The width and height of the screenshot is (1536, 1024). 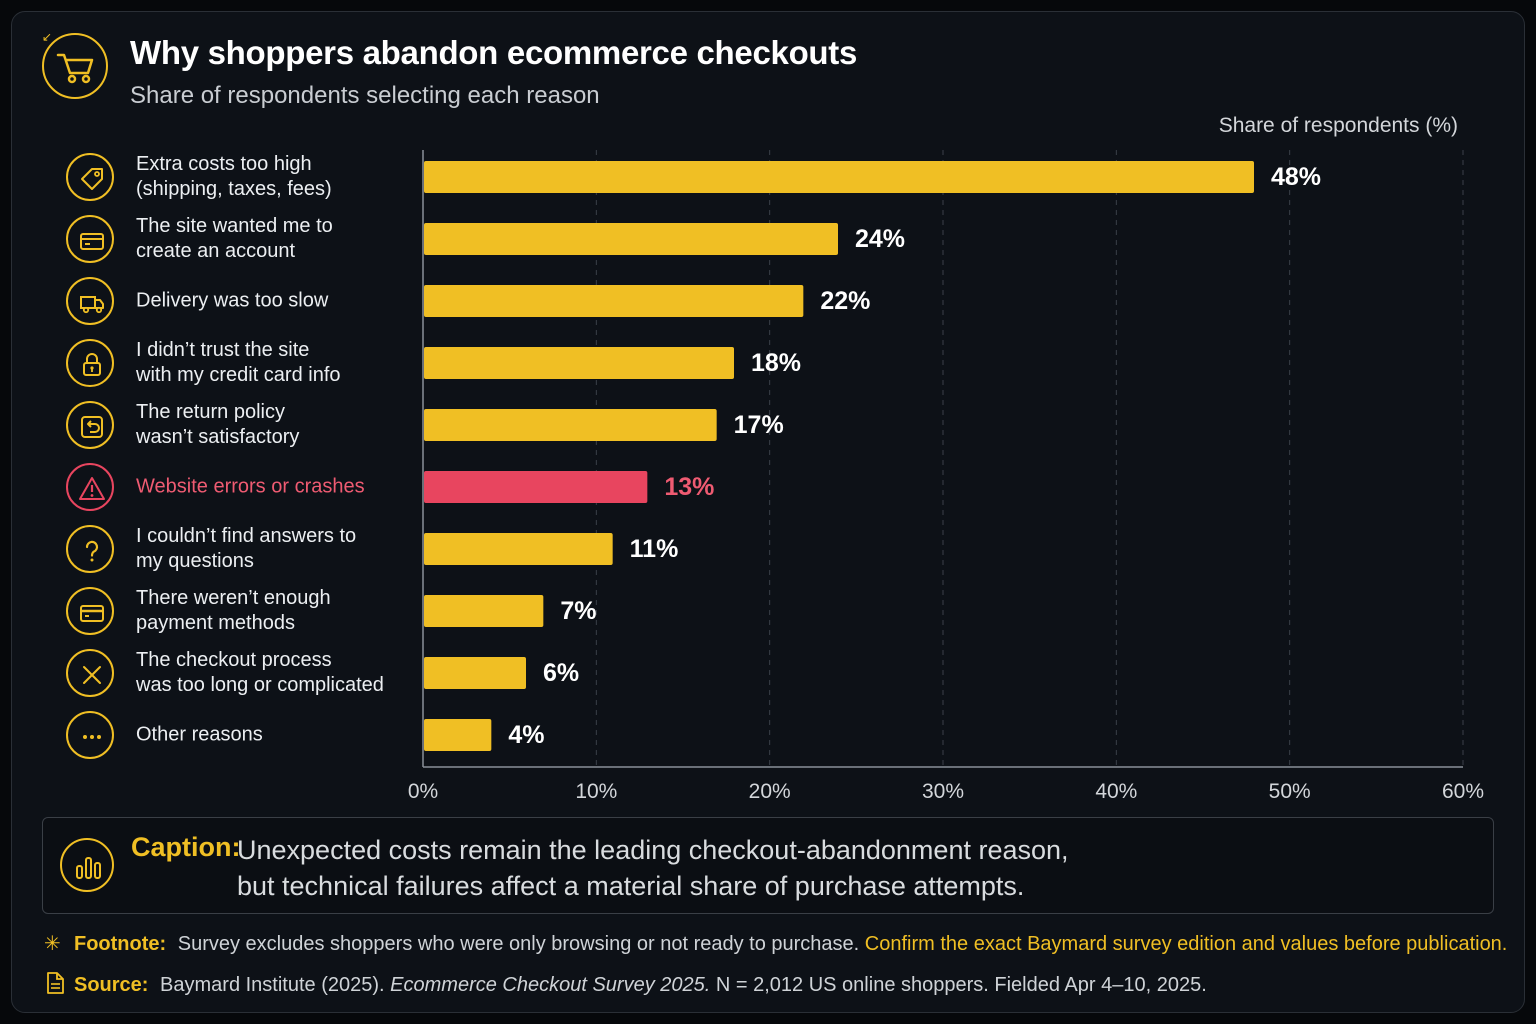 I want to click on bar-value-label: 17%, so click(x=759, y=425).